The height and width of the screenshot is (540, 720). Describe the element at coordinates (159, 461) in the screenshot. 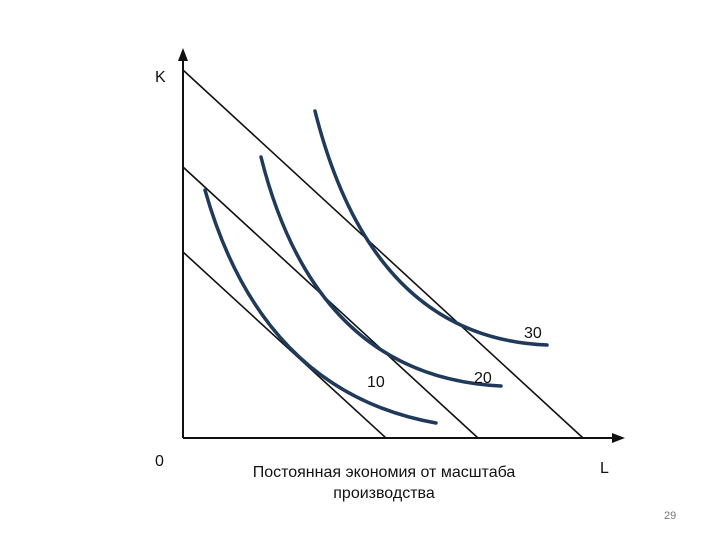

I see `origin-label: 0` at that location.